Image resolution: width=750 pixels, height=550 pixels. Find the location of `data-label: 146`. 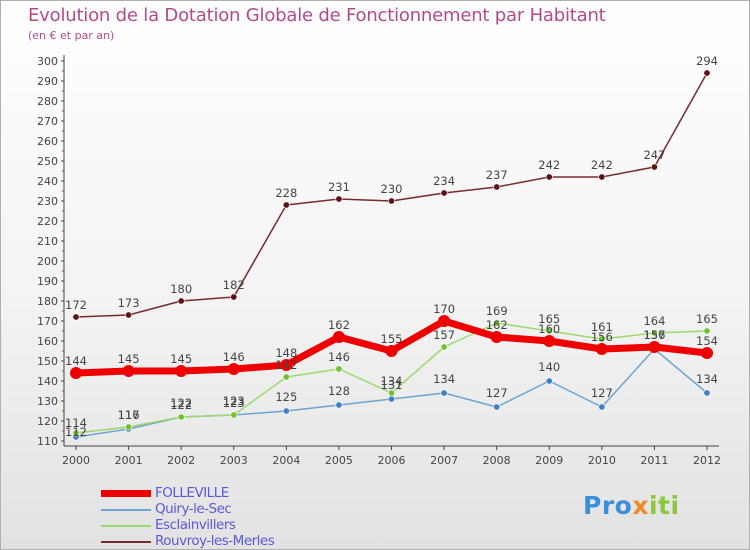

data-label: 146 is located at coordinates (234, 357).